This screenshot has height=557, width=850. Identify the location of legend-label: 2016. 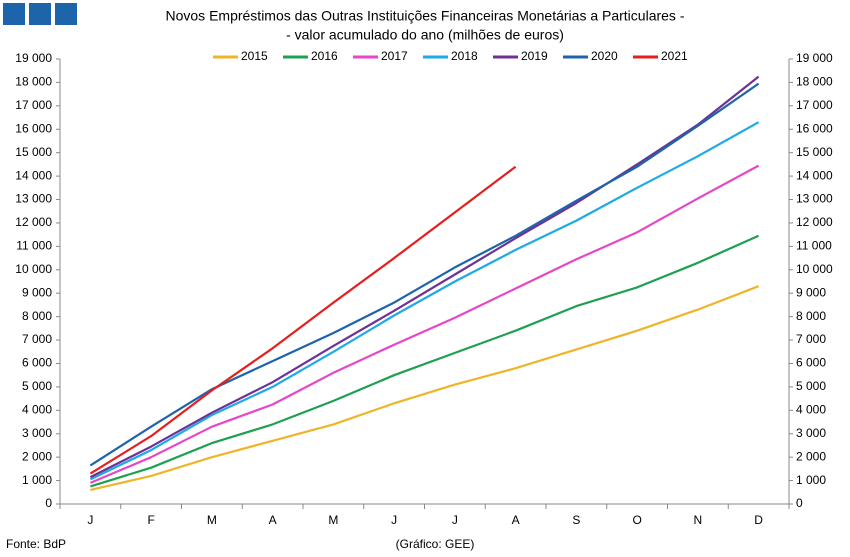
(324, 56).